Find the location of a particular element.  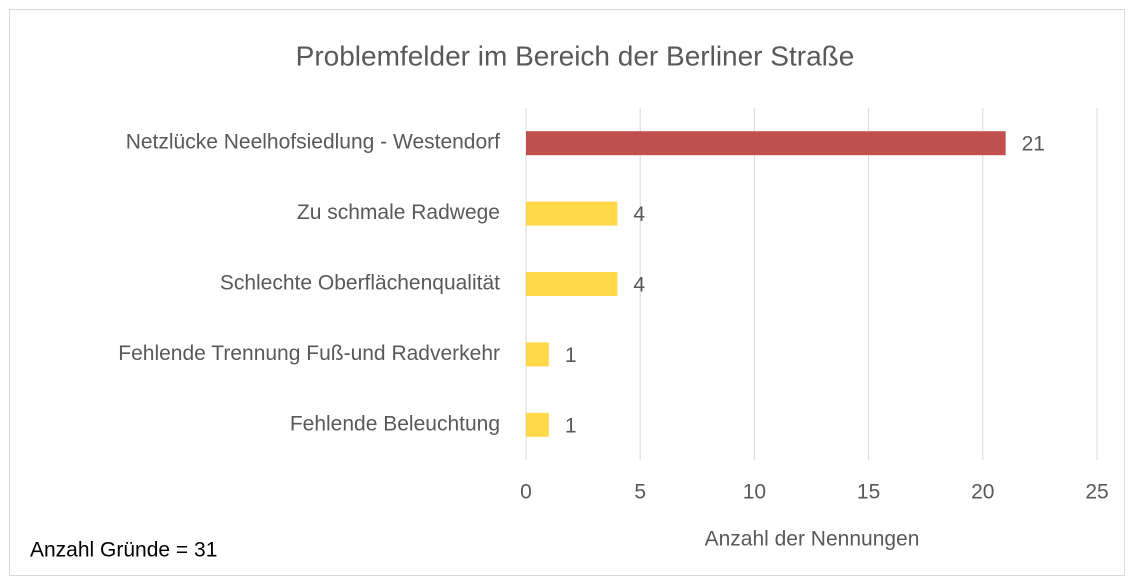

x-axis-label: Anzahl der Nennungen is located at coordinates (812, 539).